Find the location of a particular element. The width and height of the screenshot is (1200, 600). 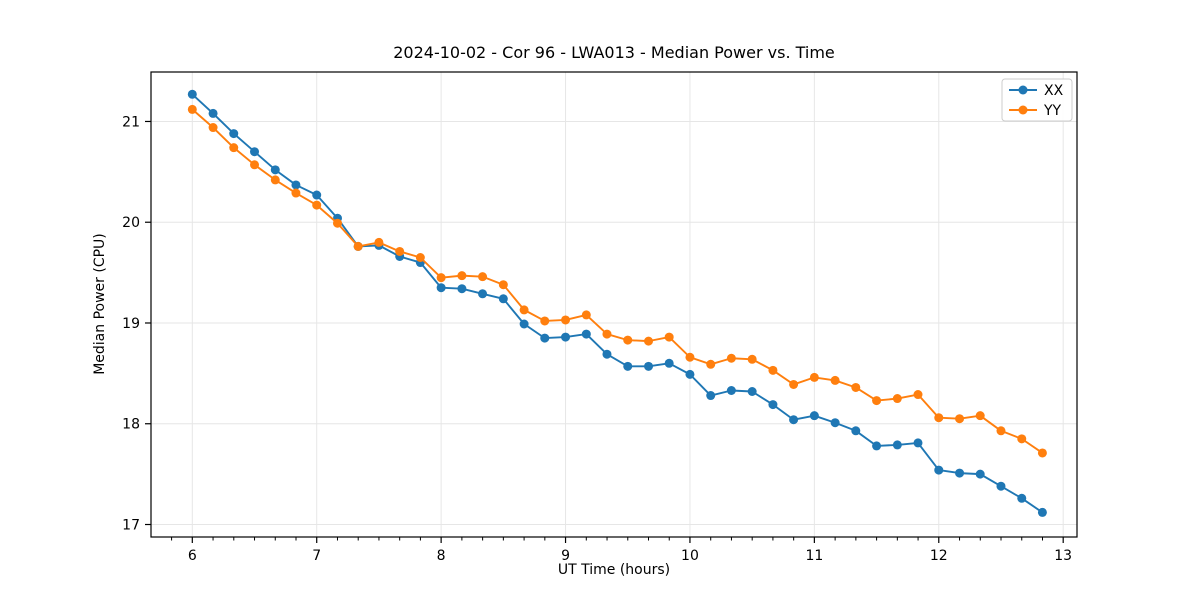

x-tick-label: 7 is located at coordinates (316, 556).